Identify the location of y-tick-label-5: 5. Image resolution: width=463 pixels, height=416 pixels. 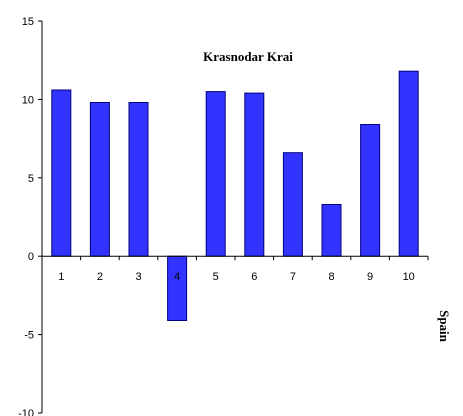
(31, 179).